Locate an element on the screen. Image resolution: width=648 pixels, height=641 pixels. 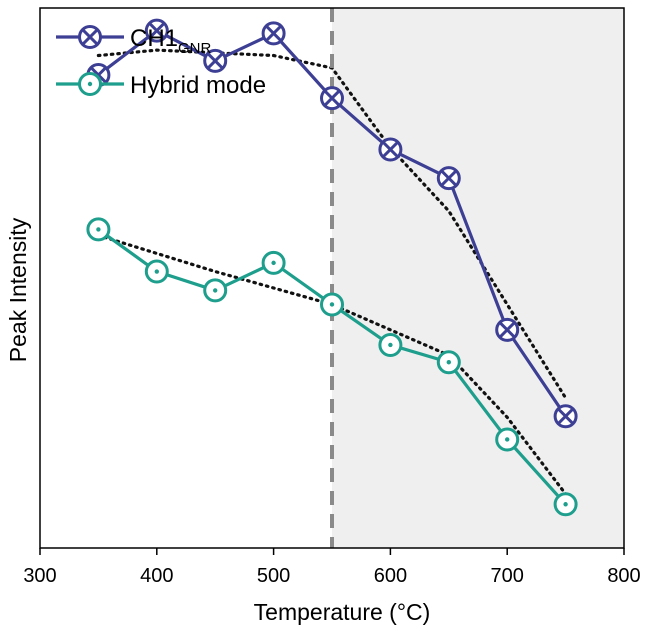
legend-item: CH1GNR is located at coordinates (134, 41).